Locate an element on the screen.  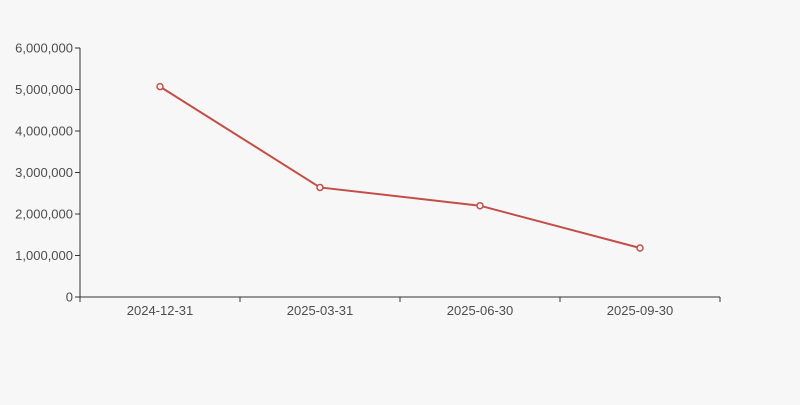
x-axis-label: 2024-12-31 is located at coordinates (160, 310).